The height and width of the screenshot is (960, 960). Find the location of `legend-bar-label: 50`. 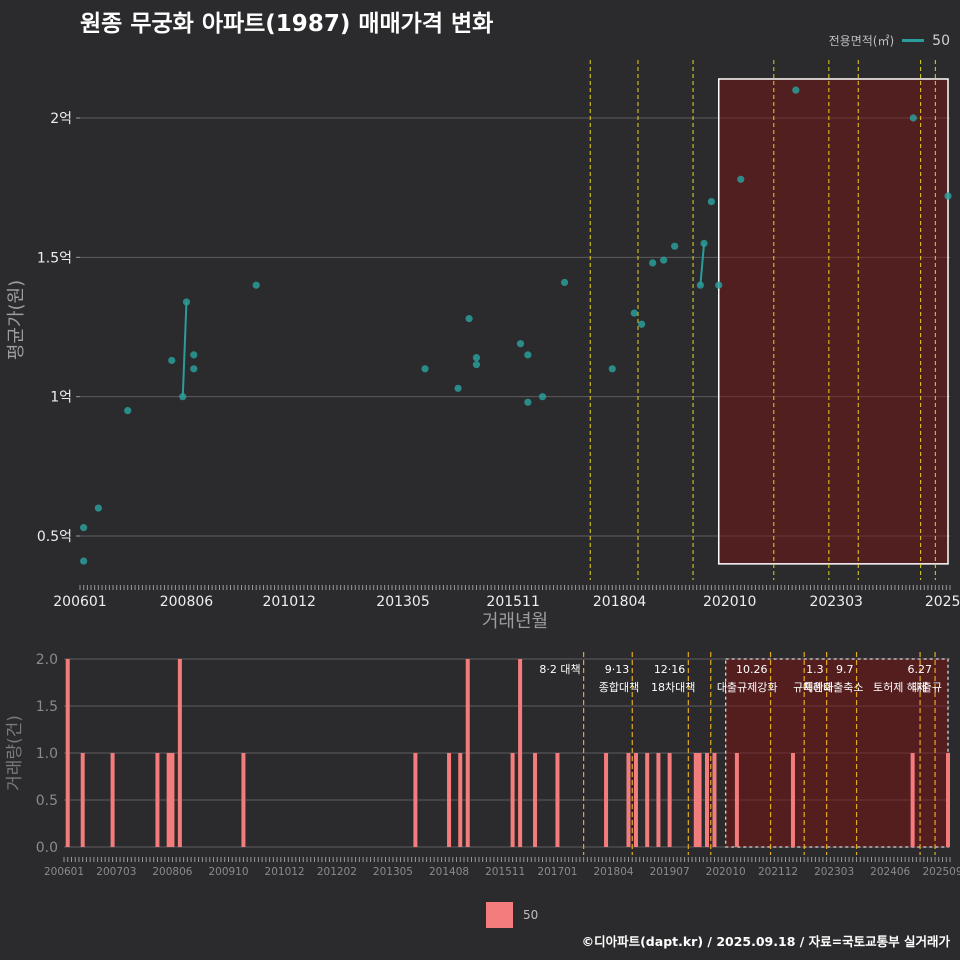

legend-bar-label: 50 is located at coordinates (531, 915).